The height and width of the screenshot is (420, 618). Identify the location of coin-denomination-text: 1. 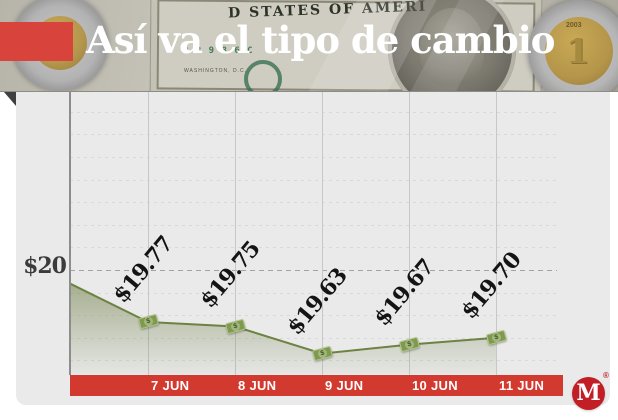
(578, 52).